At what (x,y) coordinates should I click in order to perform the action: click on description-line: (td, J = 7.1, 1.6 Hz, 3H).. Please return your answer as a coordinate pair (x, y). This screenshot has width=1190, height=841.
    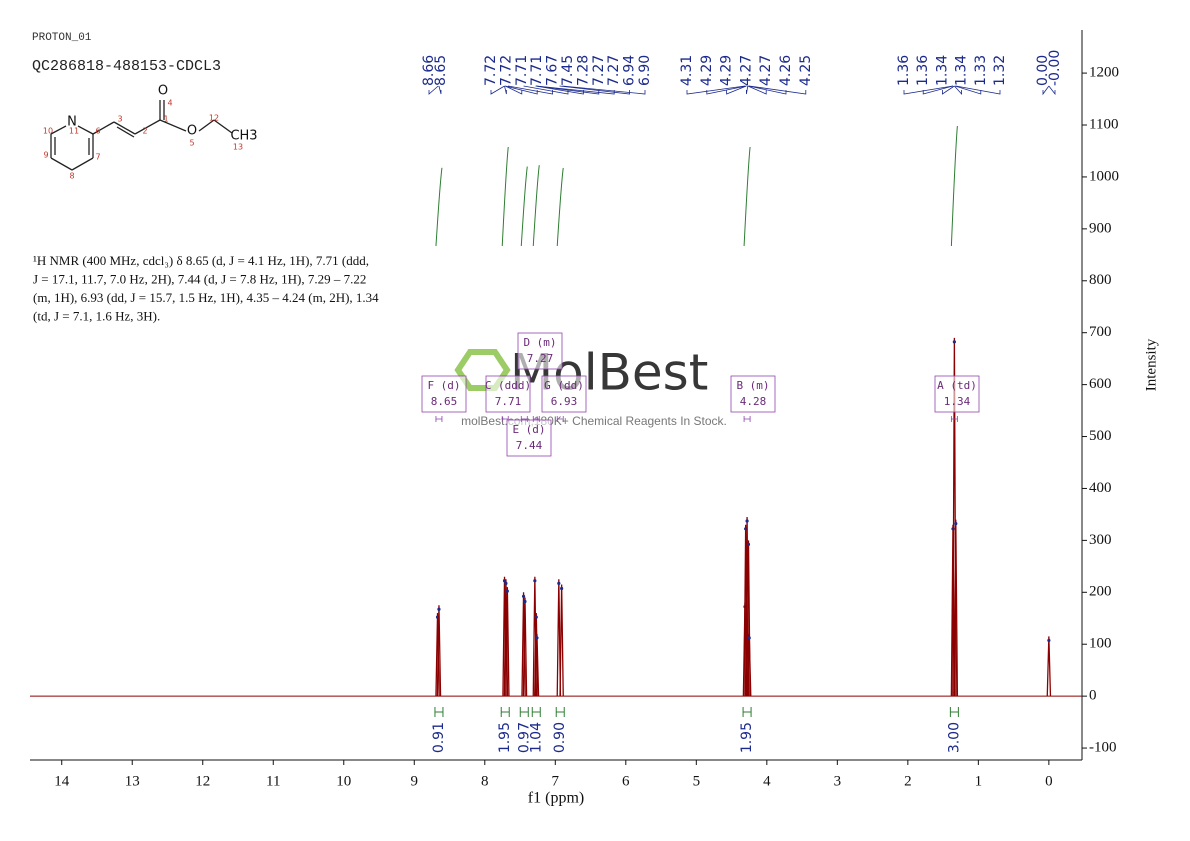
    Looking at the image, I should click on (96, 315).